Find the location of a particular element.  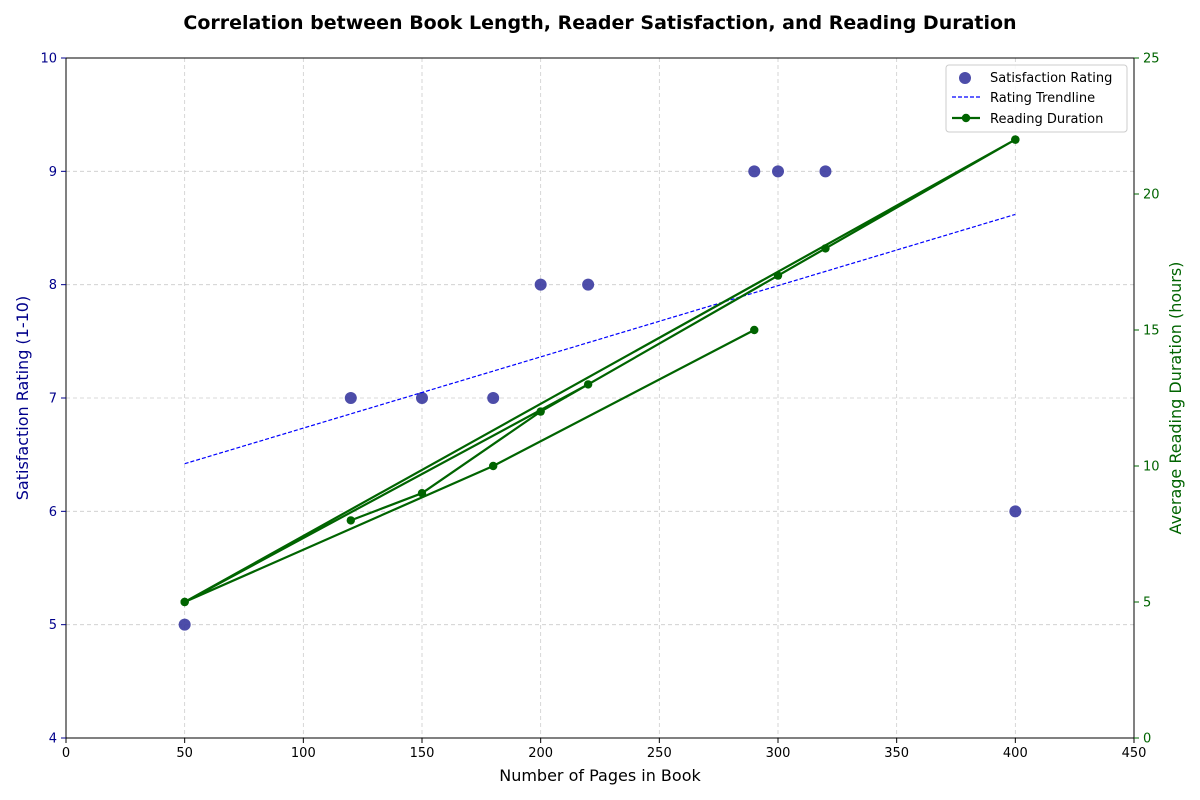

x-tick-label: 400 is located at coordinates (1015, 753).